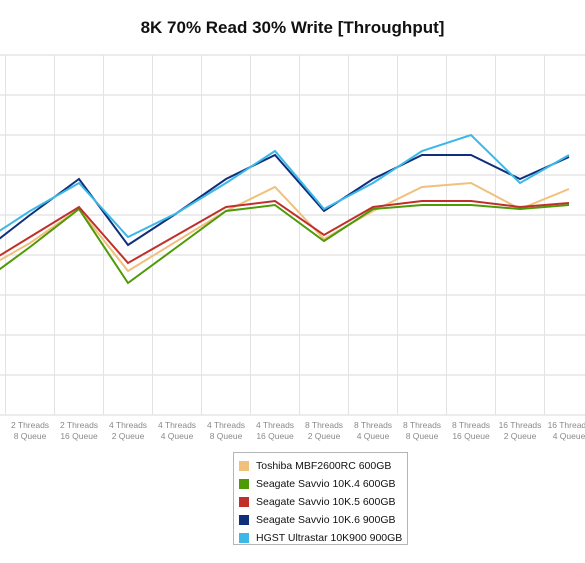 The height and width of the screenshot is (563, 585). What do you see at coordinates (79, 430) in the screenshot?
I see `x-tick-label: 2 Threads 16 Queue` at bounding box center [79, 430].